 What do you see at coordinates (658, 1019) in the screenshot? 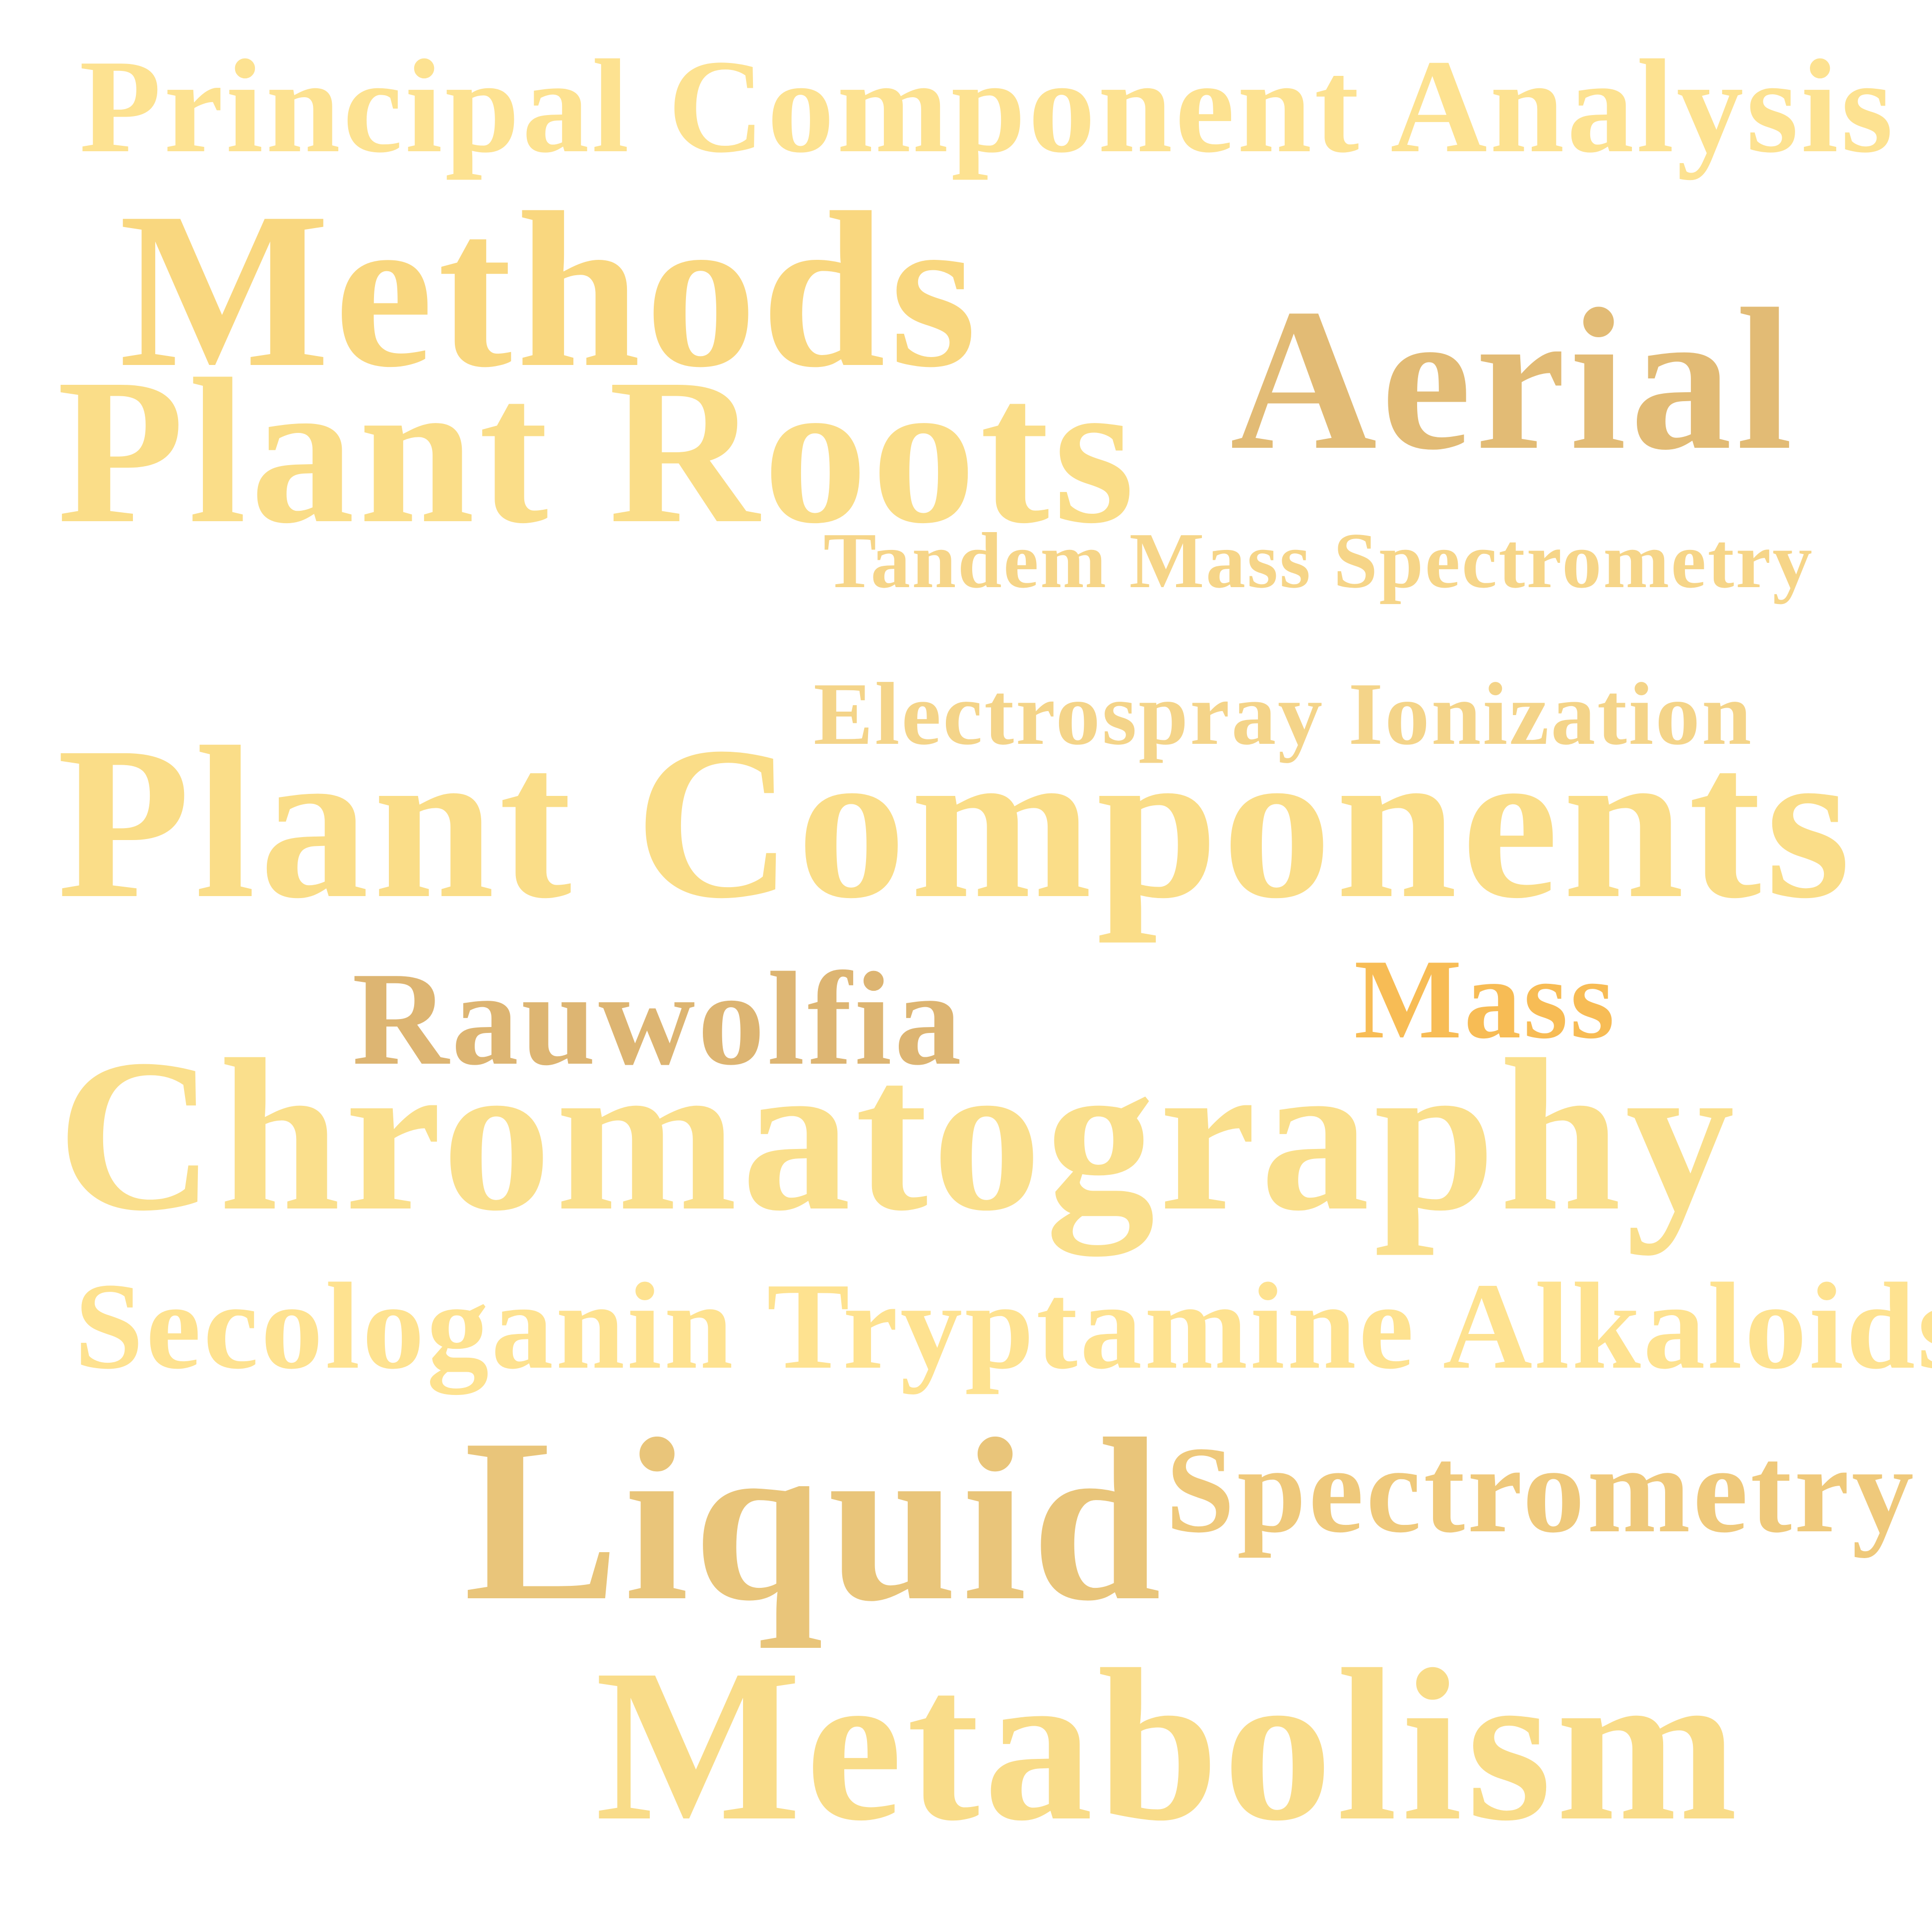
I see `word-rauwolfia: Rauwolfia` at bounding box center [658, 1019].